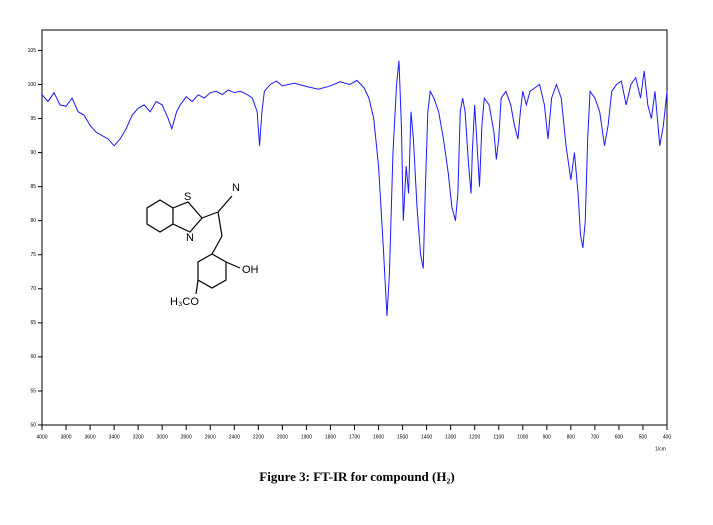 This screenshot has width=713, height=525. I want to click on y-tick-label: 100, so click(32, 85).